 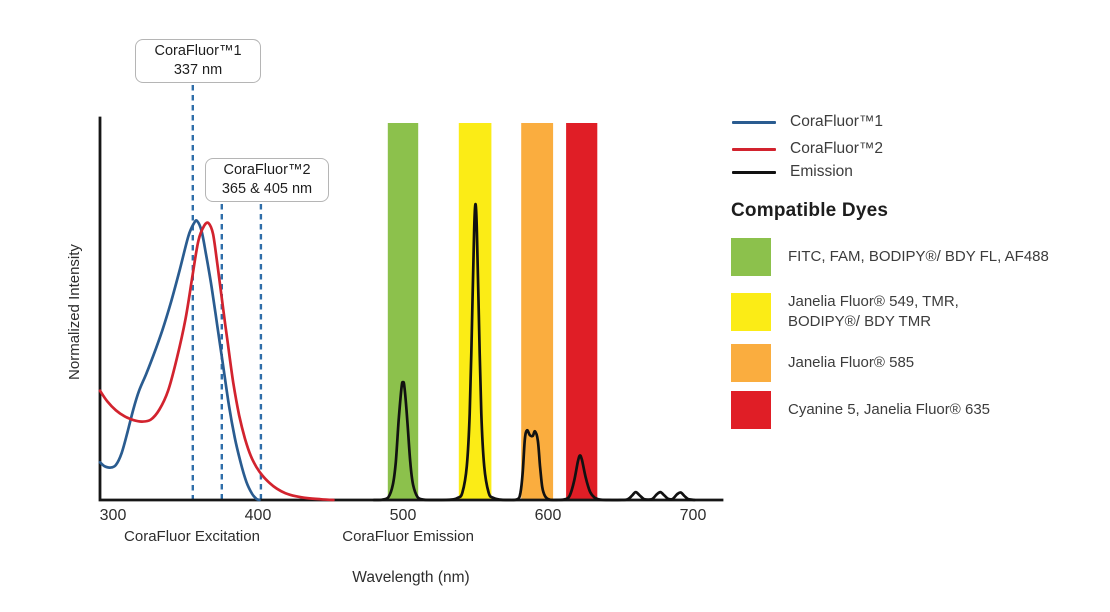 I want to click on legend-item-corafluor1: CoraFluor™1, so click(x=807, y=122).